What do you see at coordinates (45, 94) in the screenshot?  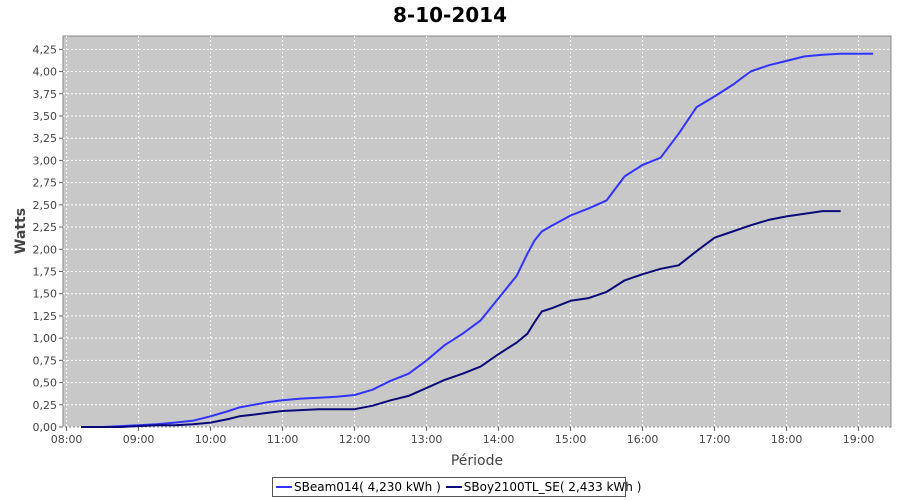 I see `y-tick-label: 3,75` at bounding box center [45, 94].